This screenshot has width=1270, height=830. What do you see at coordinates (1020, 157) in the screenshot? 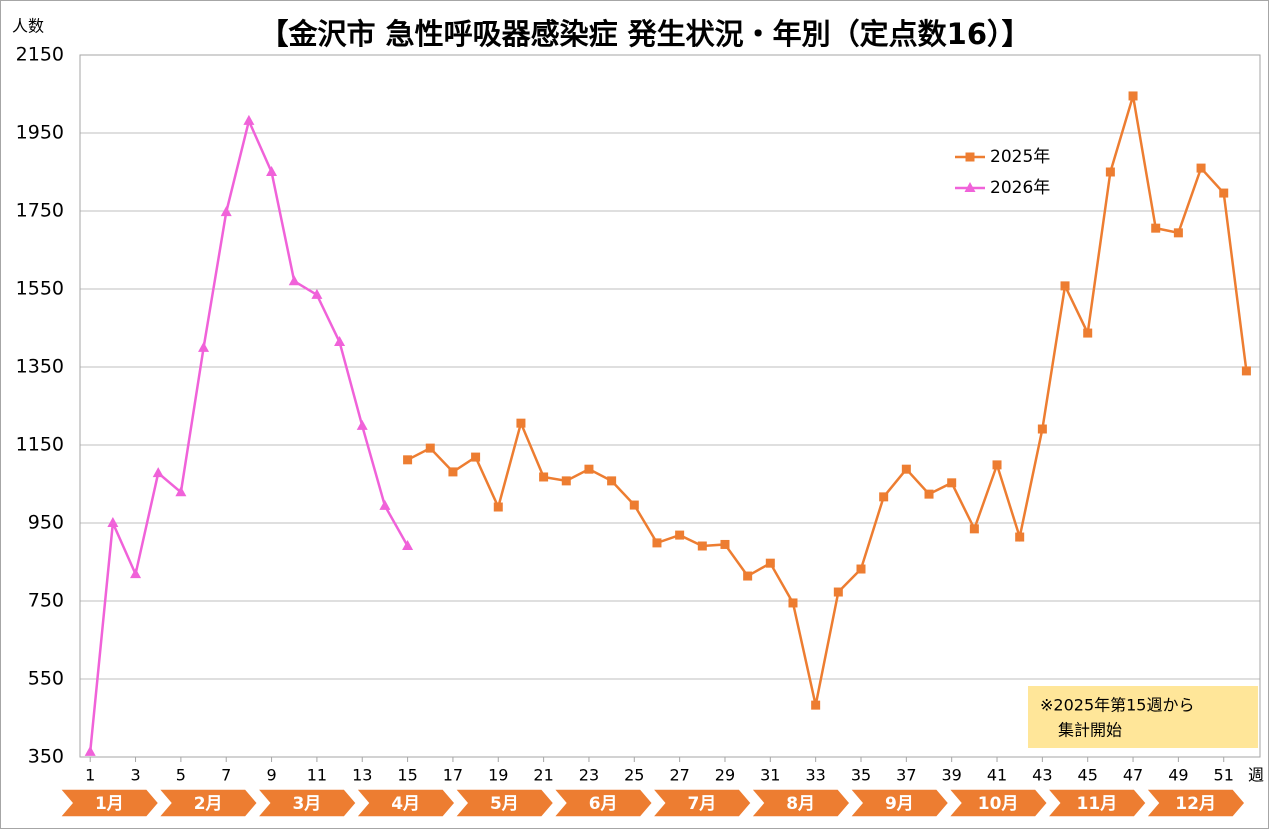
I see `legend-label: 2025年` at bounding box center [1020, 157].